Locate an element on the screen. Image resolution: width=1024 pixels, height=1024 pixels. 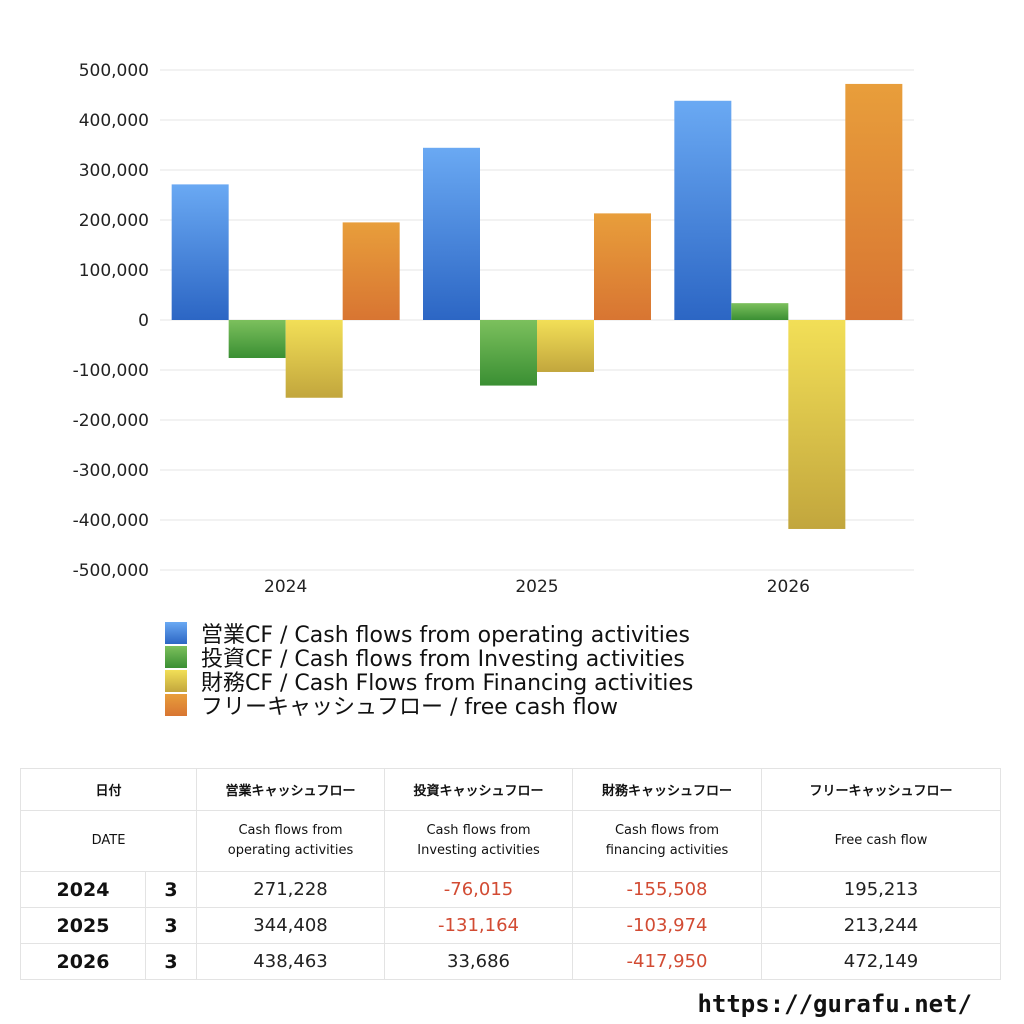
row-year: 2024 is located at coordinates (83, 889).